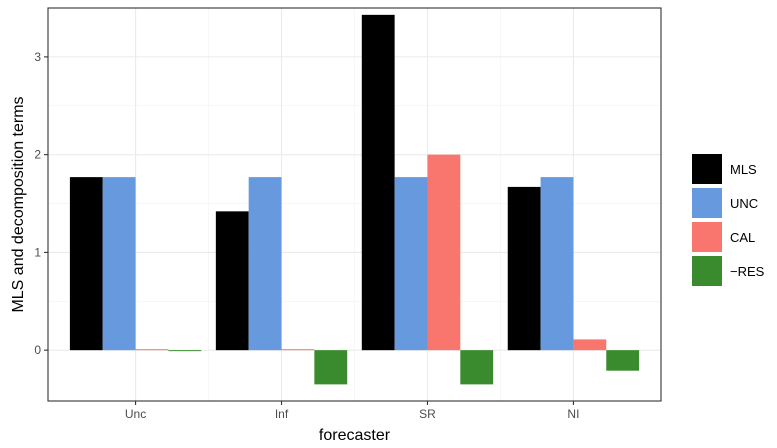 This screenshot has width=777, height=448. Describe the element at coordinates (728, 220) in the screenshot. I see `legend: MLS UNC CAL −RES` at that location.